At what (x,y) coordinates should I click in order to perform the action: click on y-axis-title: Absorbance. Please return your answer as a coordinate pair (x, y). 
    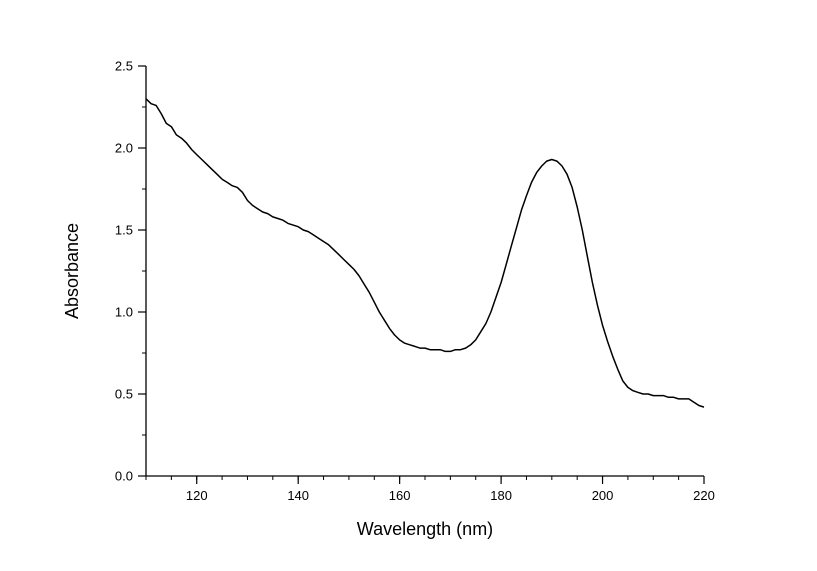
    Looking at the image, I should click on (72, 271).